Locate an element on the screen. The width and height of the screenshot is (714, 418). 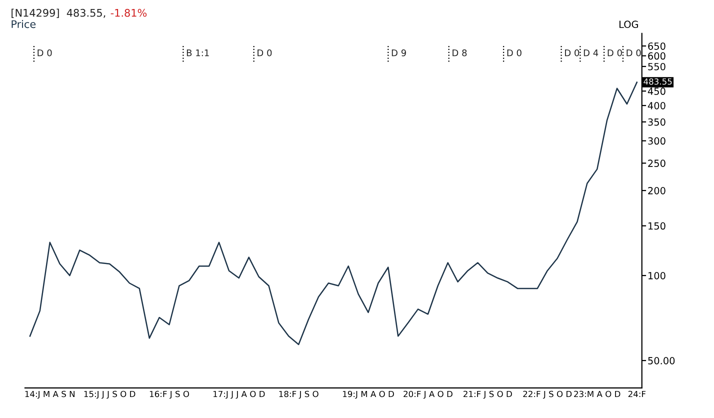
y-tick-label: 400 is located at coordinates (657, 106).